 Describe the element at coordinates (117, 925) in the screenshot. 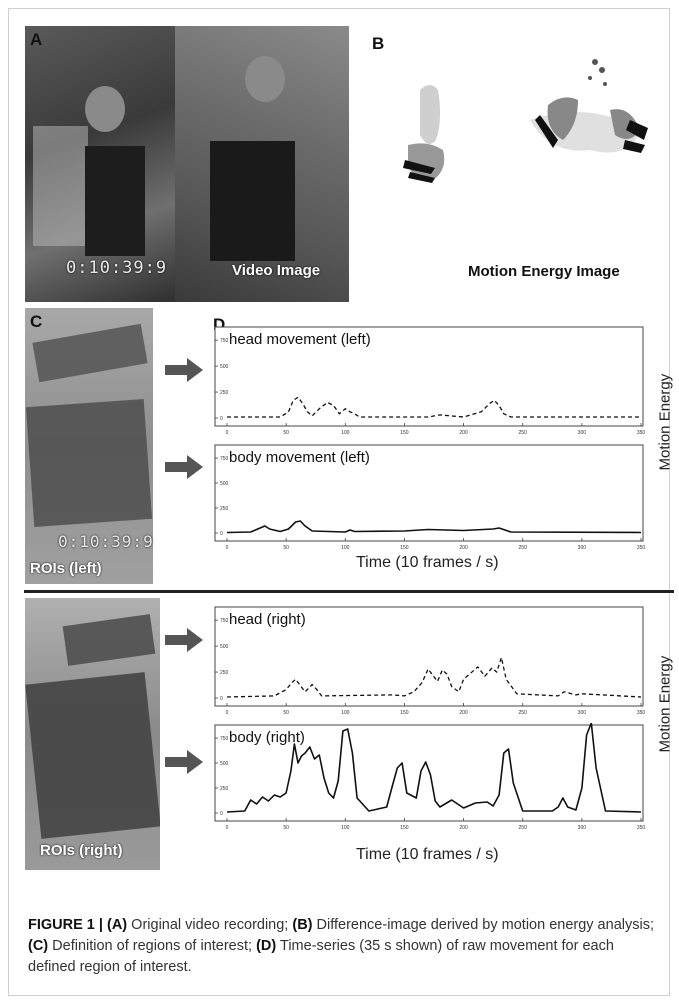

I see `caption-tag-a: (A)` at that location.